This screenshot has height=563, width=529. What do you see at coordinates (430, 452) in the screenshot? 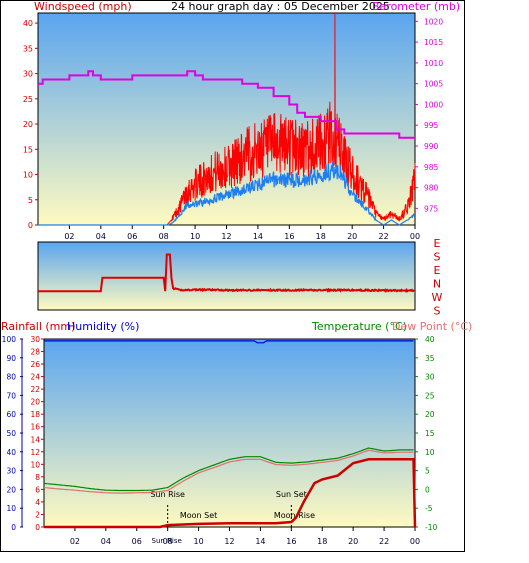
I see `temp-y-tick-label: 10` at bounding box center [430, 452].